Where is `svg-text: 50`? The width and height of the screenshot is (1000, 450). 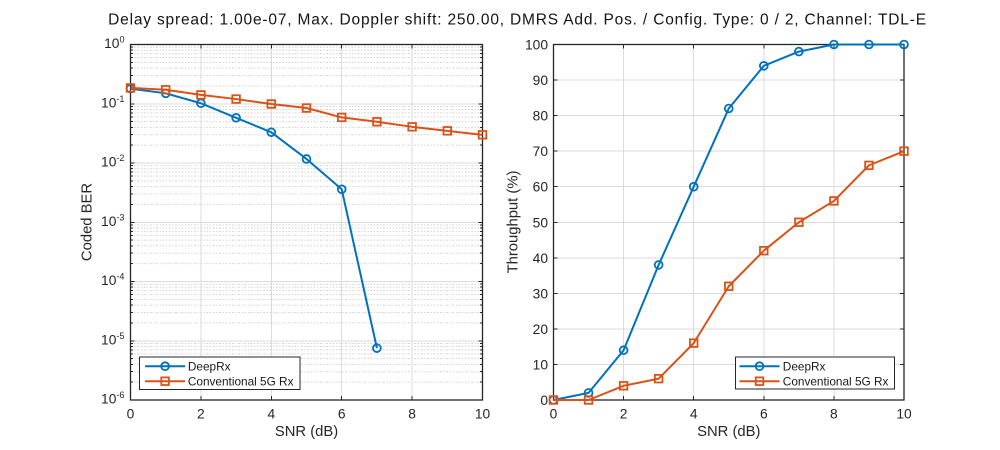
svg-text: 50 is located at coordinates (541, 222).